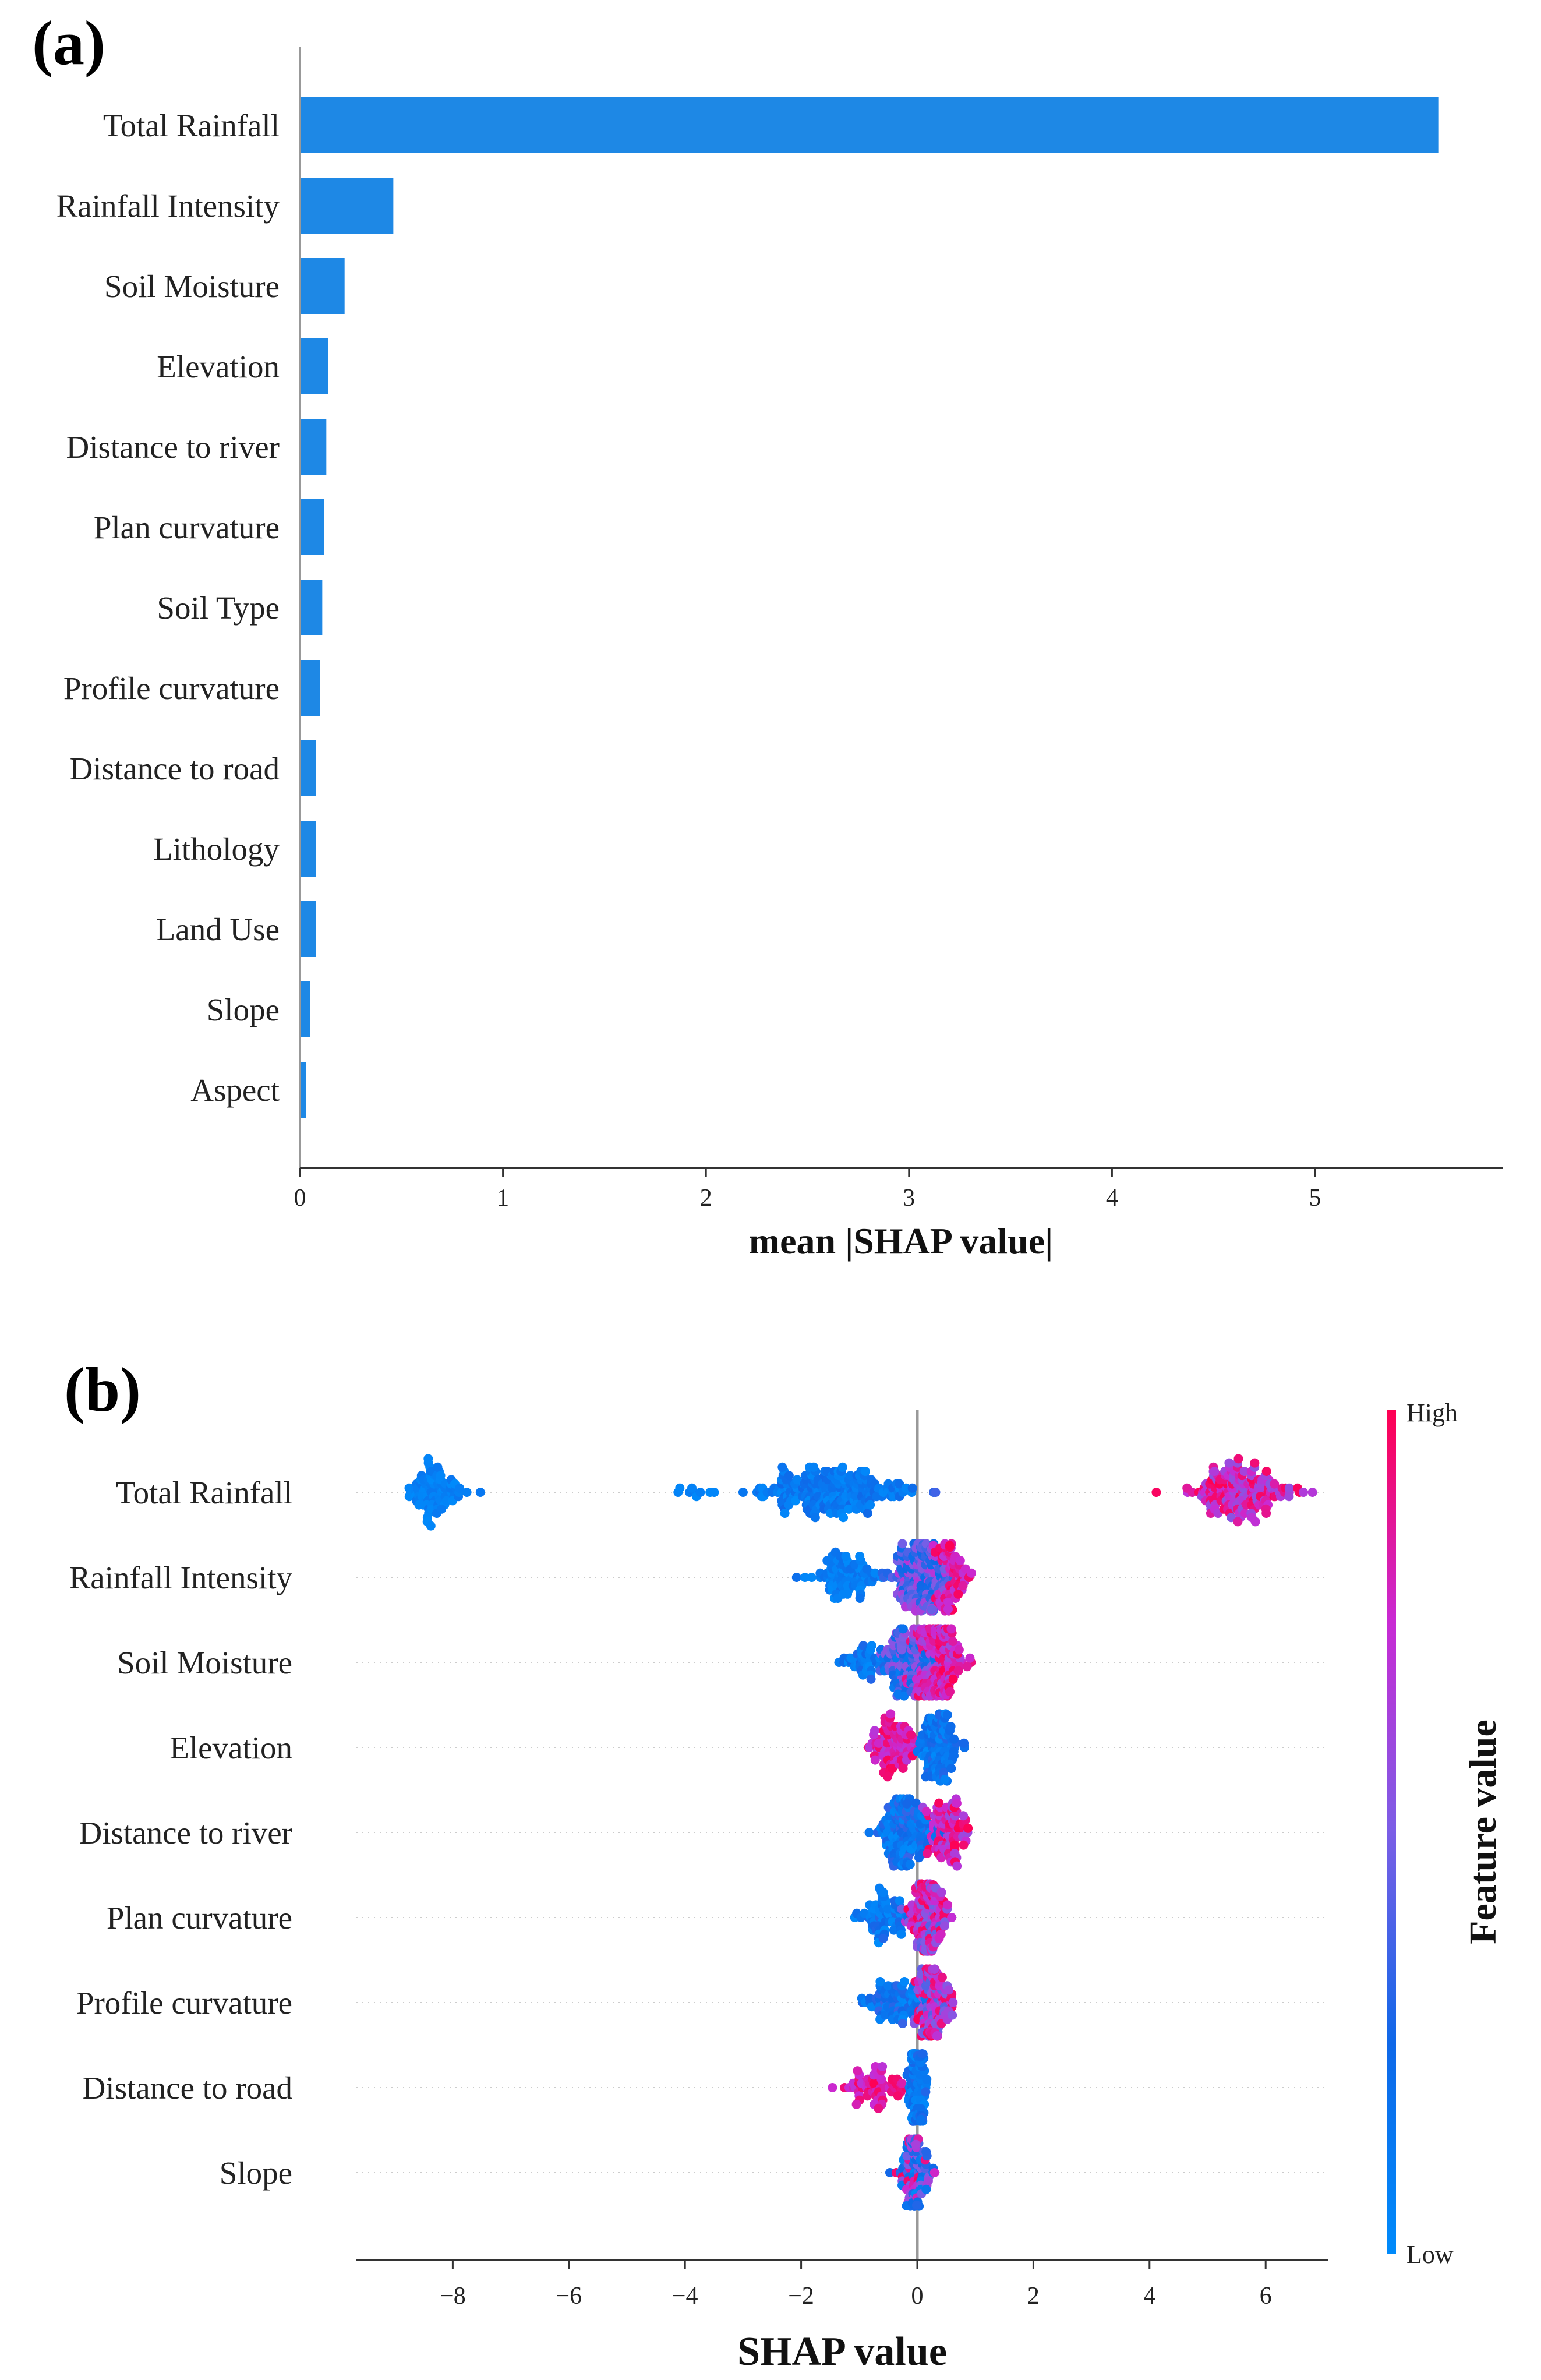 This screenshot has width=1541, height=2380. I want to click on x-tick-label: 4, so click(1149, 2296).